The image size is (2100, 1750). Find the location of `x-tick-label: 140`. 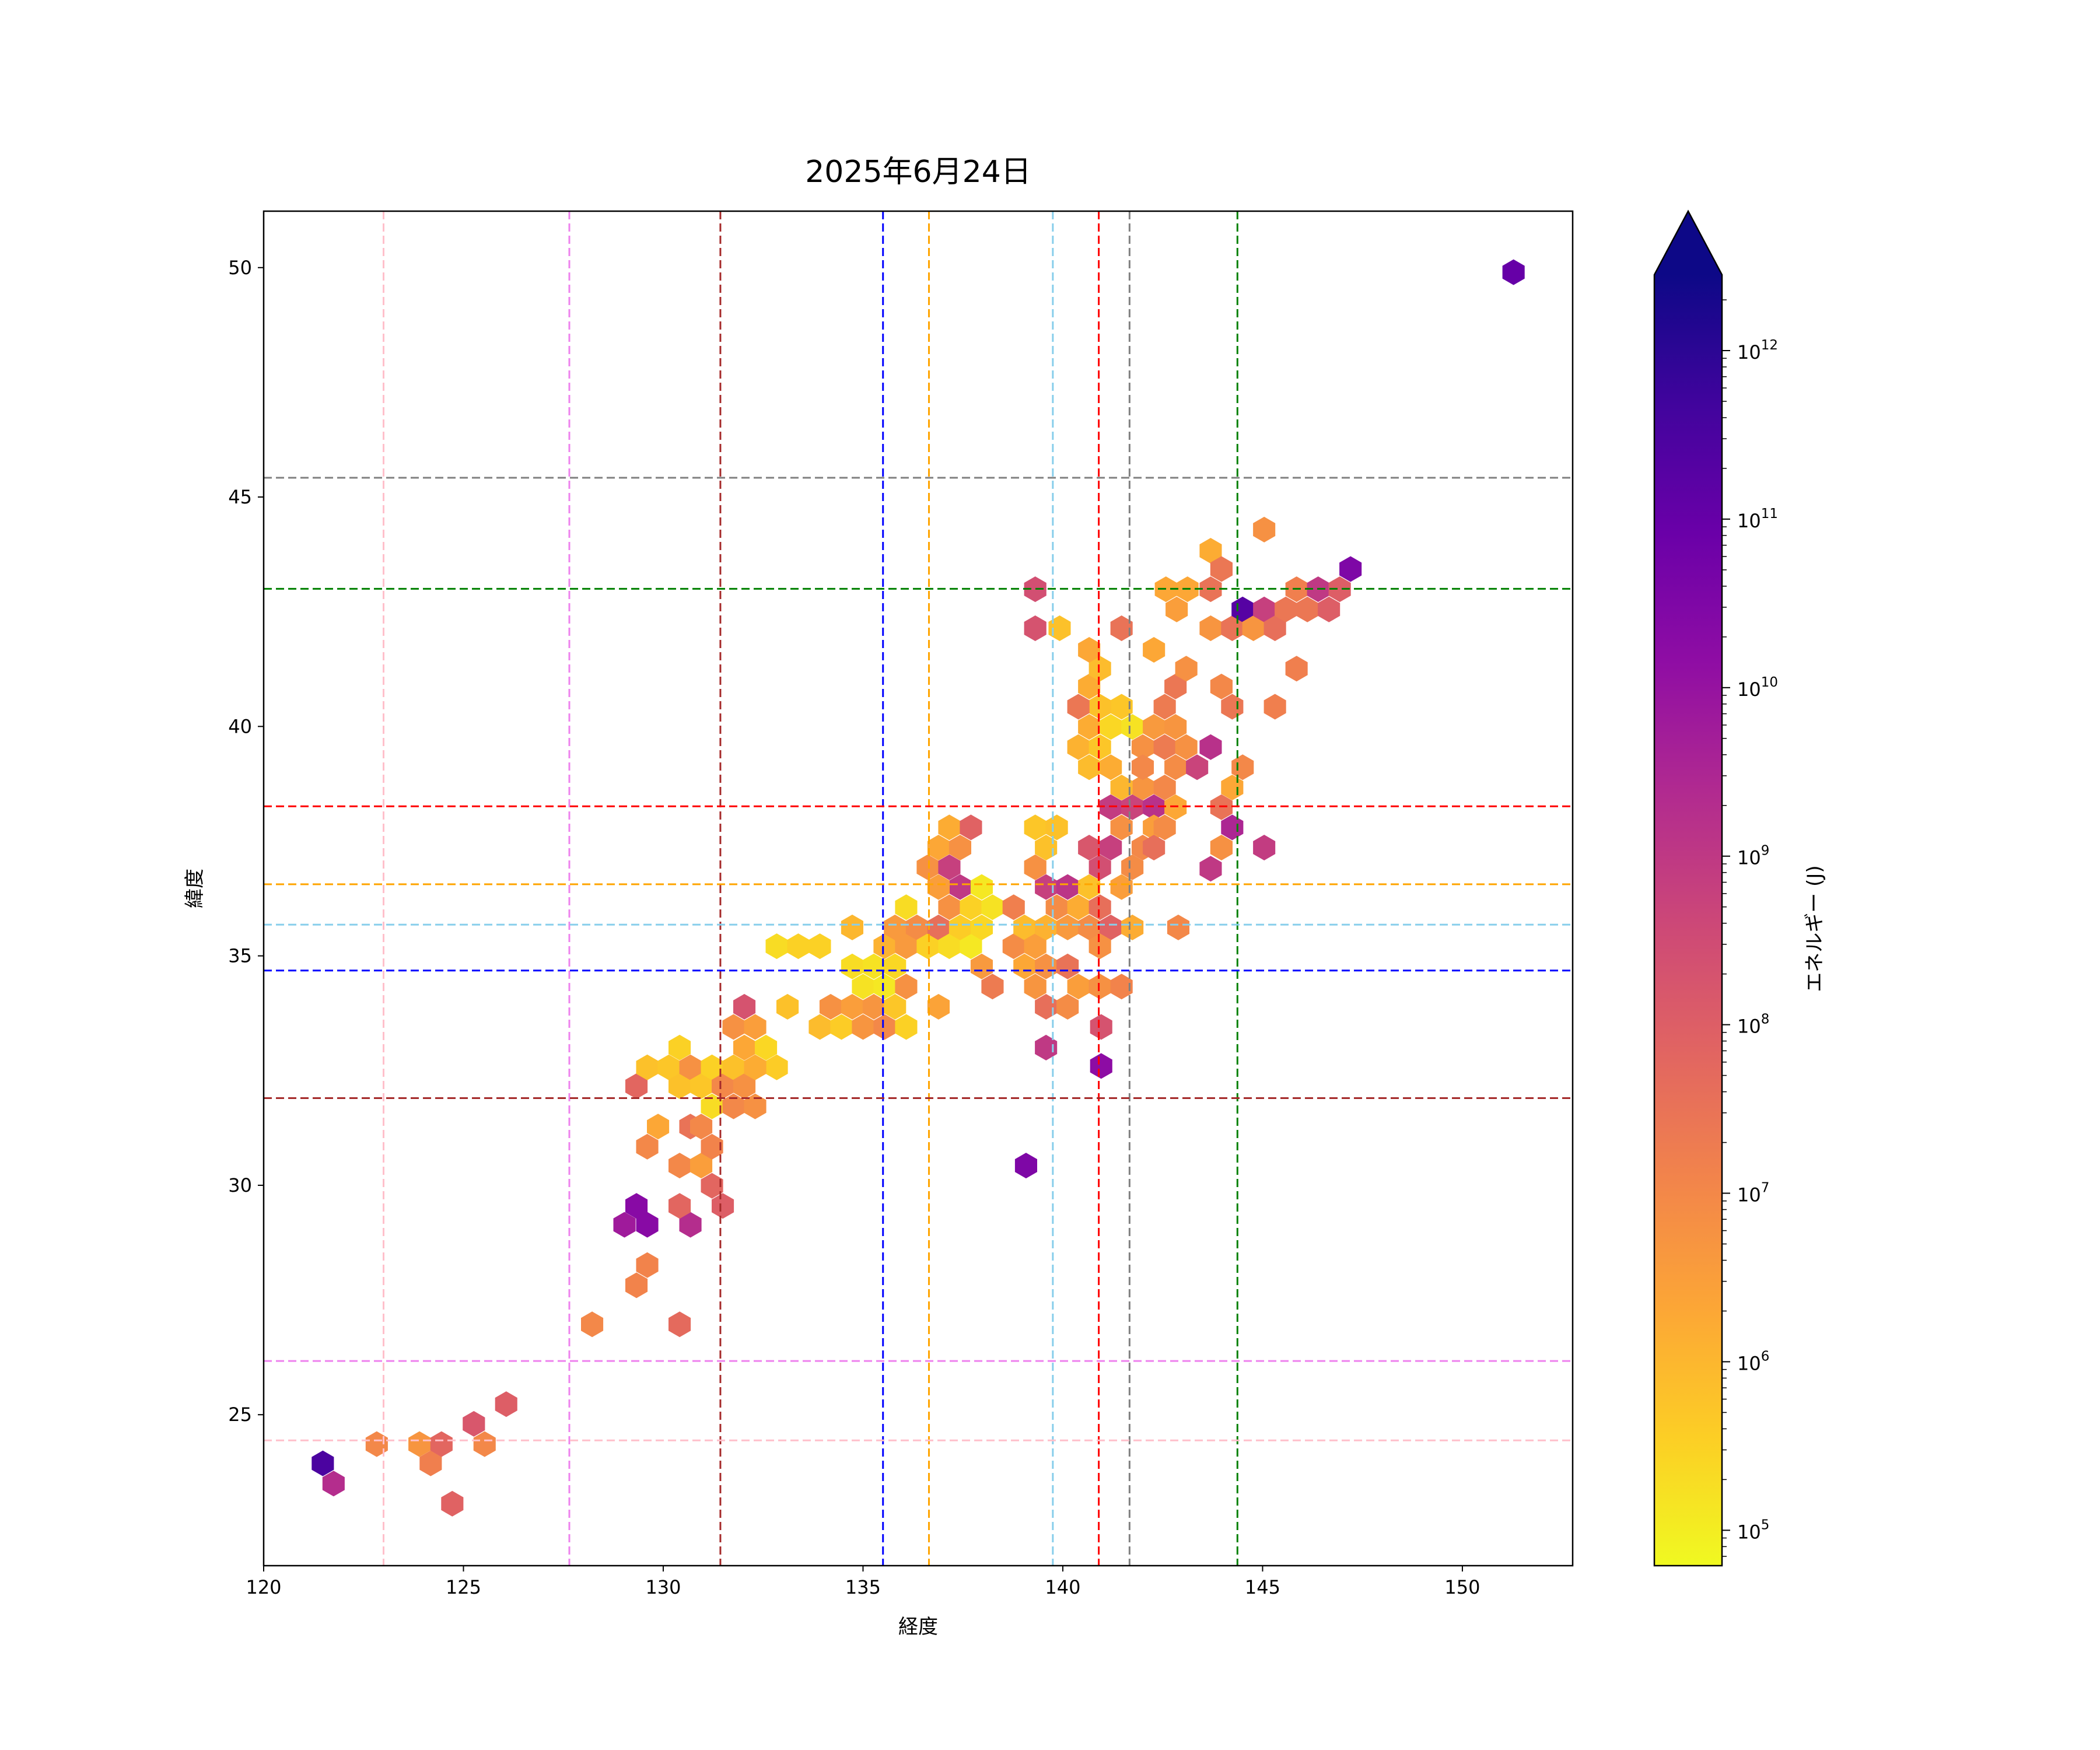

x-tick-label: 140 is located at coordinates (1062, 1587).